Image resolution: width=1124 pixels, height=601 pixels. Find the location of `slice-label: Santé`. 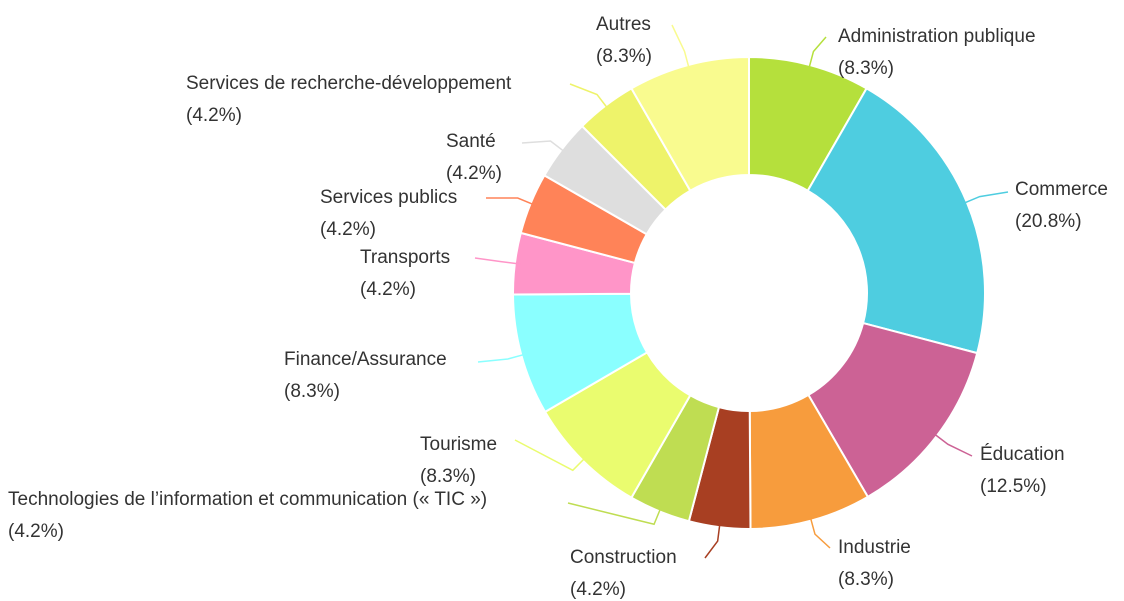

slice-label: Santé is located at coordinates (471, 141).